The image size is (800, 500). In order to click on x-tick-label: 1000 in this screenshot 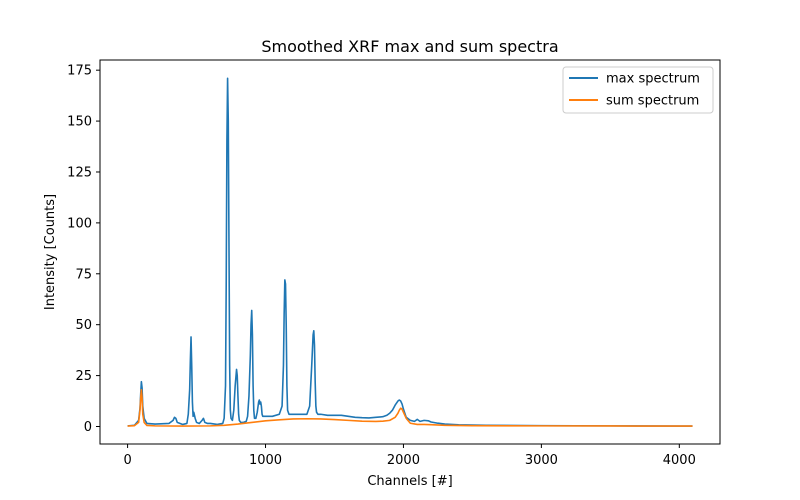, I will do `click(265, 460)`.